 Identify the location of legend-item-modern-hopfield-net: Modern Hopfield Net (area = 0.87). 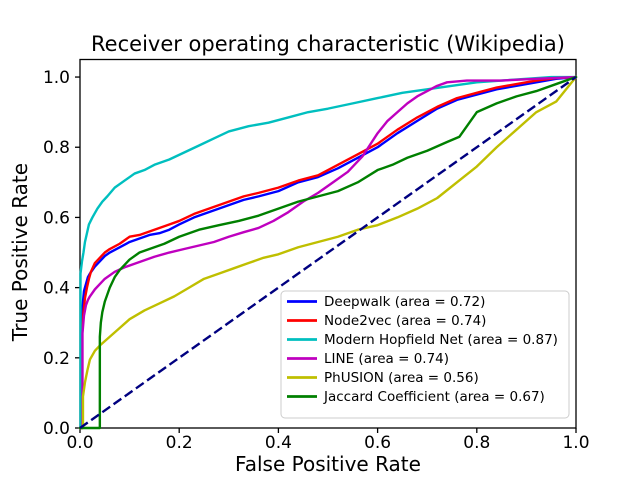
(422, 340).